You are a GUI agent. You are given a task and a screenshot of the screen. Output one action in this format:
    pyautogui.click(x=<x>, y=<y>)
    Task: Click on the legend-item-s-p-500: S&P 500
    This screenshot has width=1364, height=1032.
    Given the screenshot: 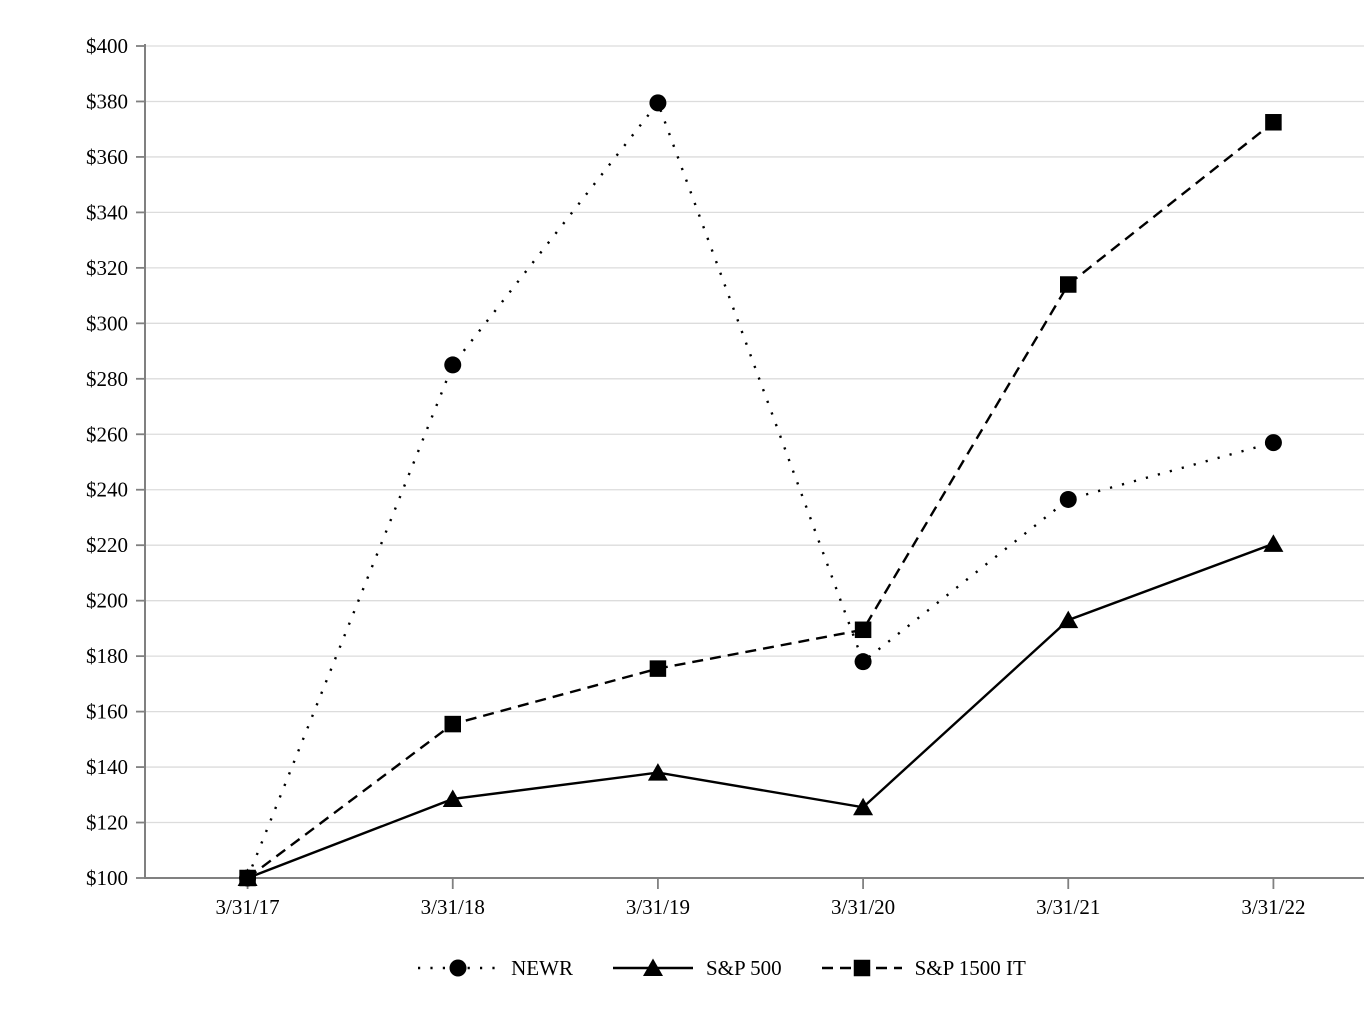 What is the action you would take?
    pyautogui.click(x=697, y=968)
    